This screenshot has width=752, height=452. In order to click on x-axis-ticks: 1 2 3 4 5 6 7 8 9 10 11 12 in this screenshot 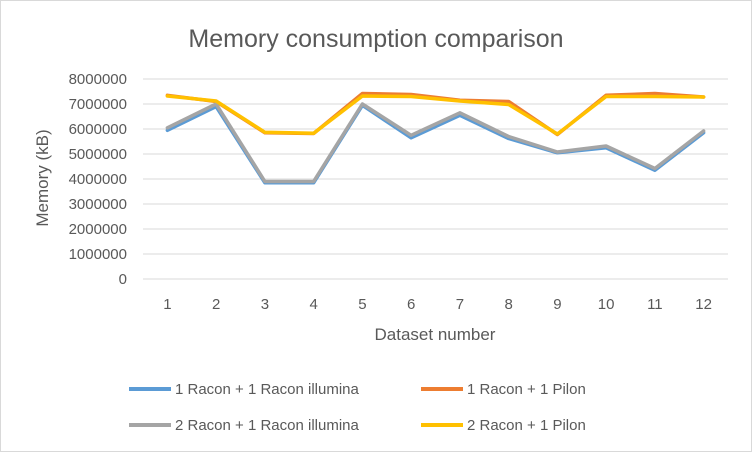, I will do `click(437, 304)`.